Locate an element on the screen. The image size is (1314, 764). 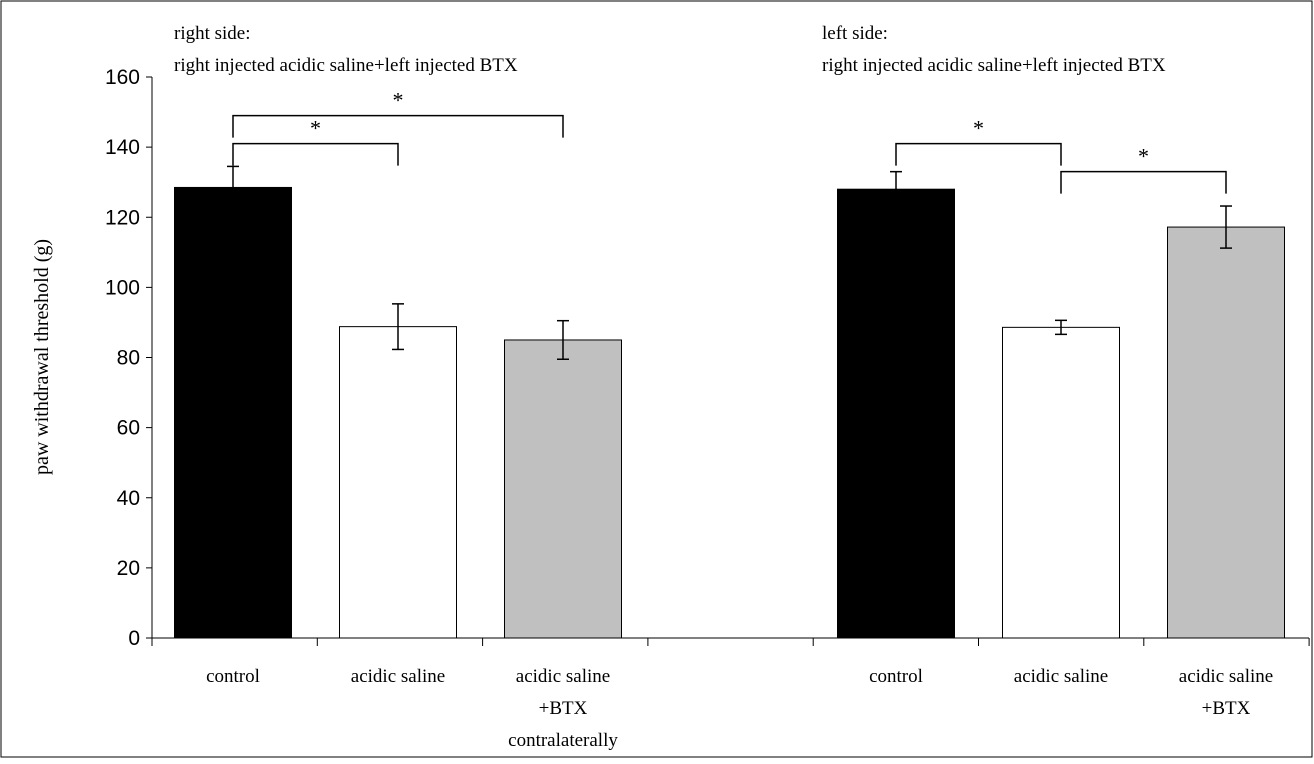
y-tick-label: 20 is located at coordinates (128, 568).